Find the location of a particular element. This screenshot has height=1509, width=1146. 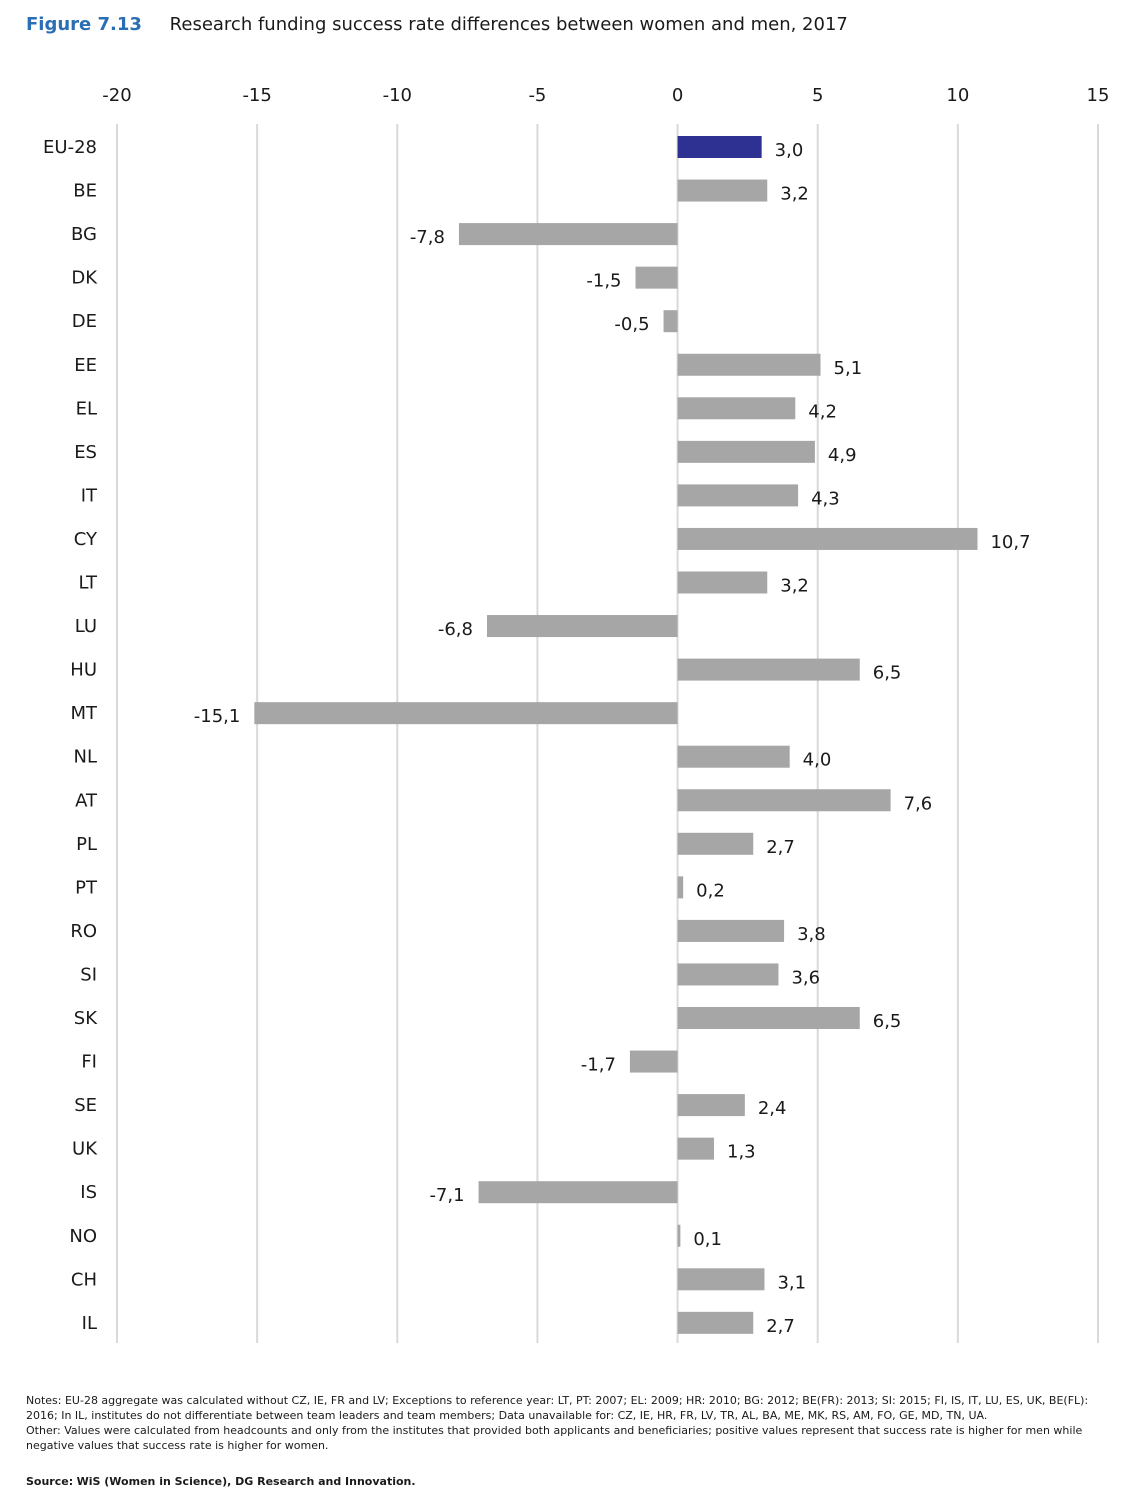

category-label: BE is located at coordinates (85, 191).